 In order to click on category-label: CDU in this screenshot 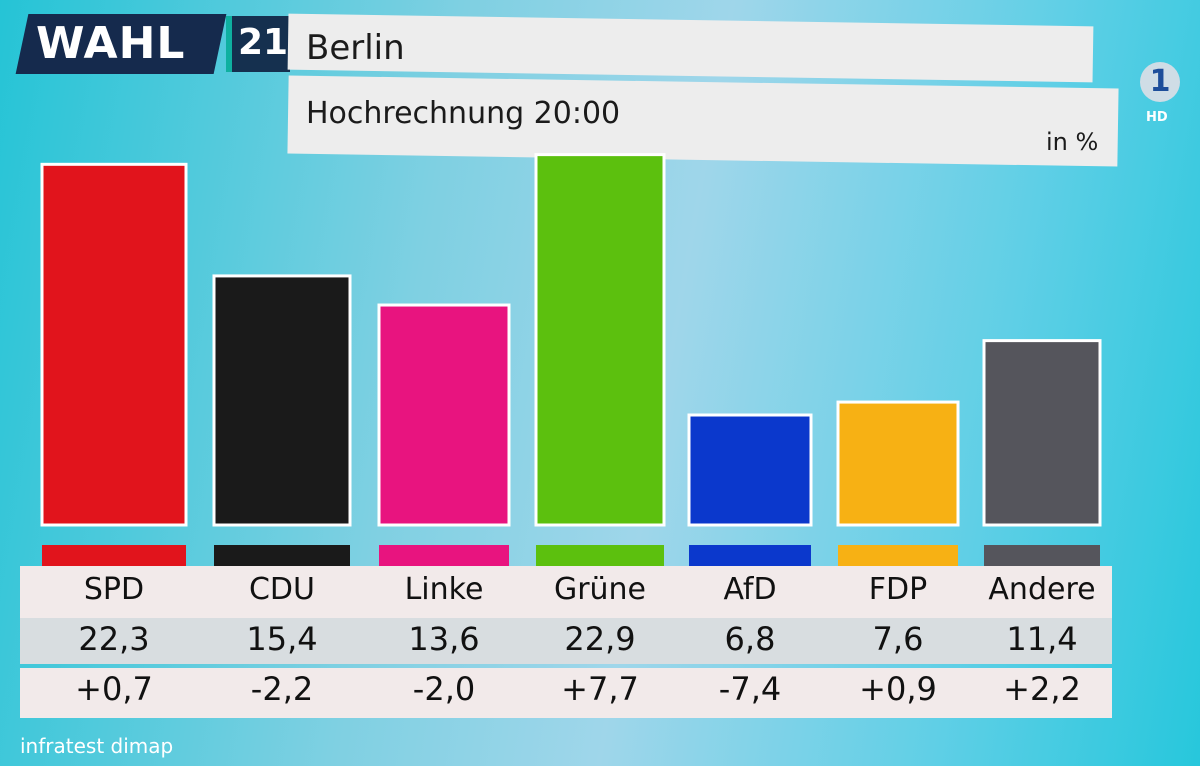, I will do `click(281, 589)`.